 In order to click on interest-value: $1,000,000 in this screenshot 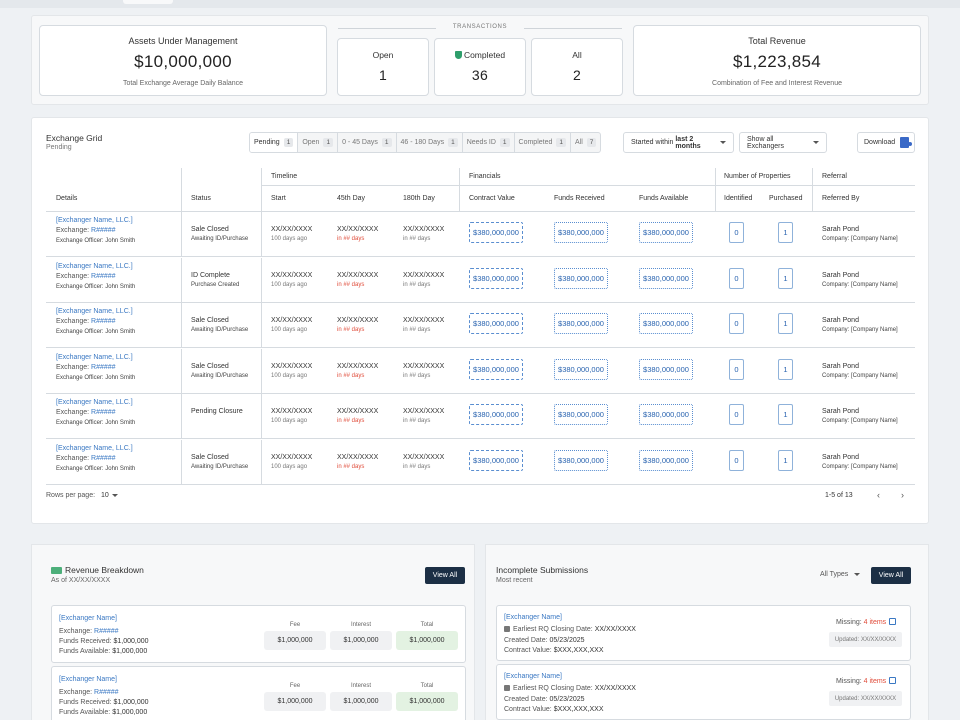, I will do `click(361, 701)`.